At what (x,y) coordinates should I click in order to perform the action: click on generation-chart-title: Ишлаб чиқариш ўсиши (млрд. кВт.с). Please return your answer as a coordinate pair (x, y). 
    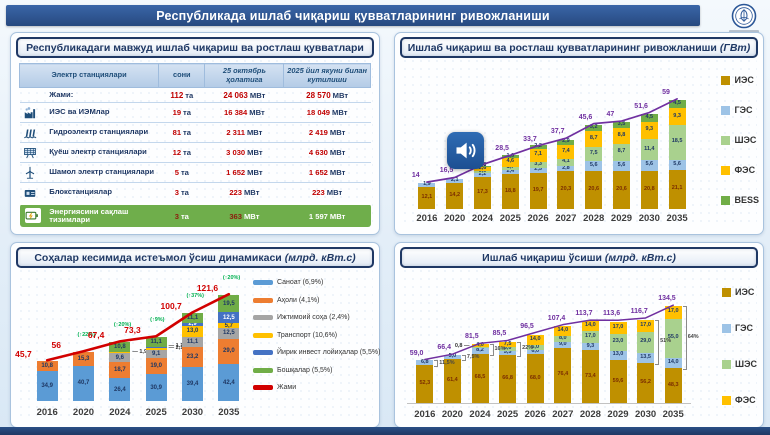
    Looking at the image, I should click on (579, 257).